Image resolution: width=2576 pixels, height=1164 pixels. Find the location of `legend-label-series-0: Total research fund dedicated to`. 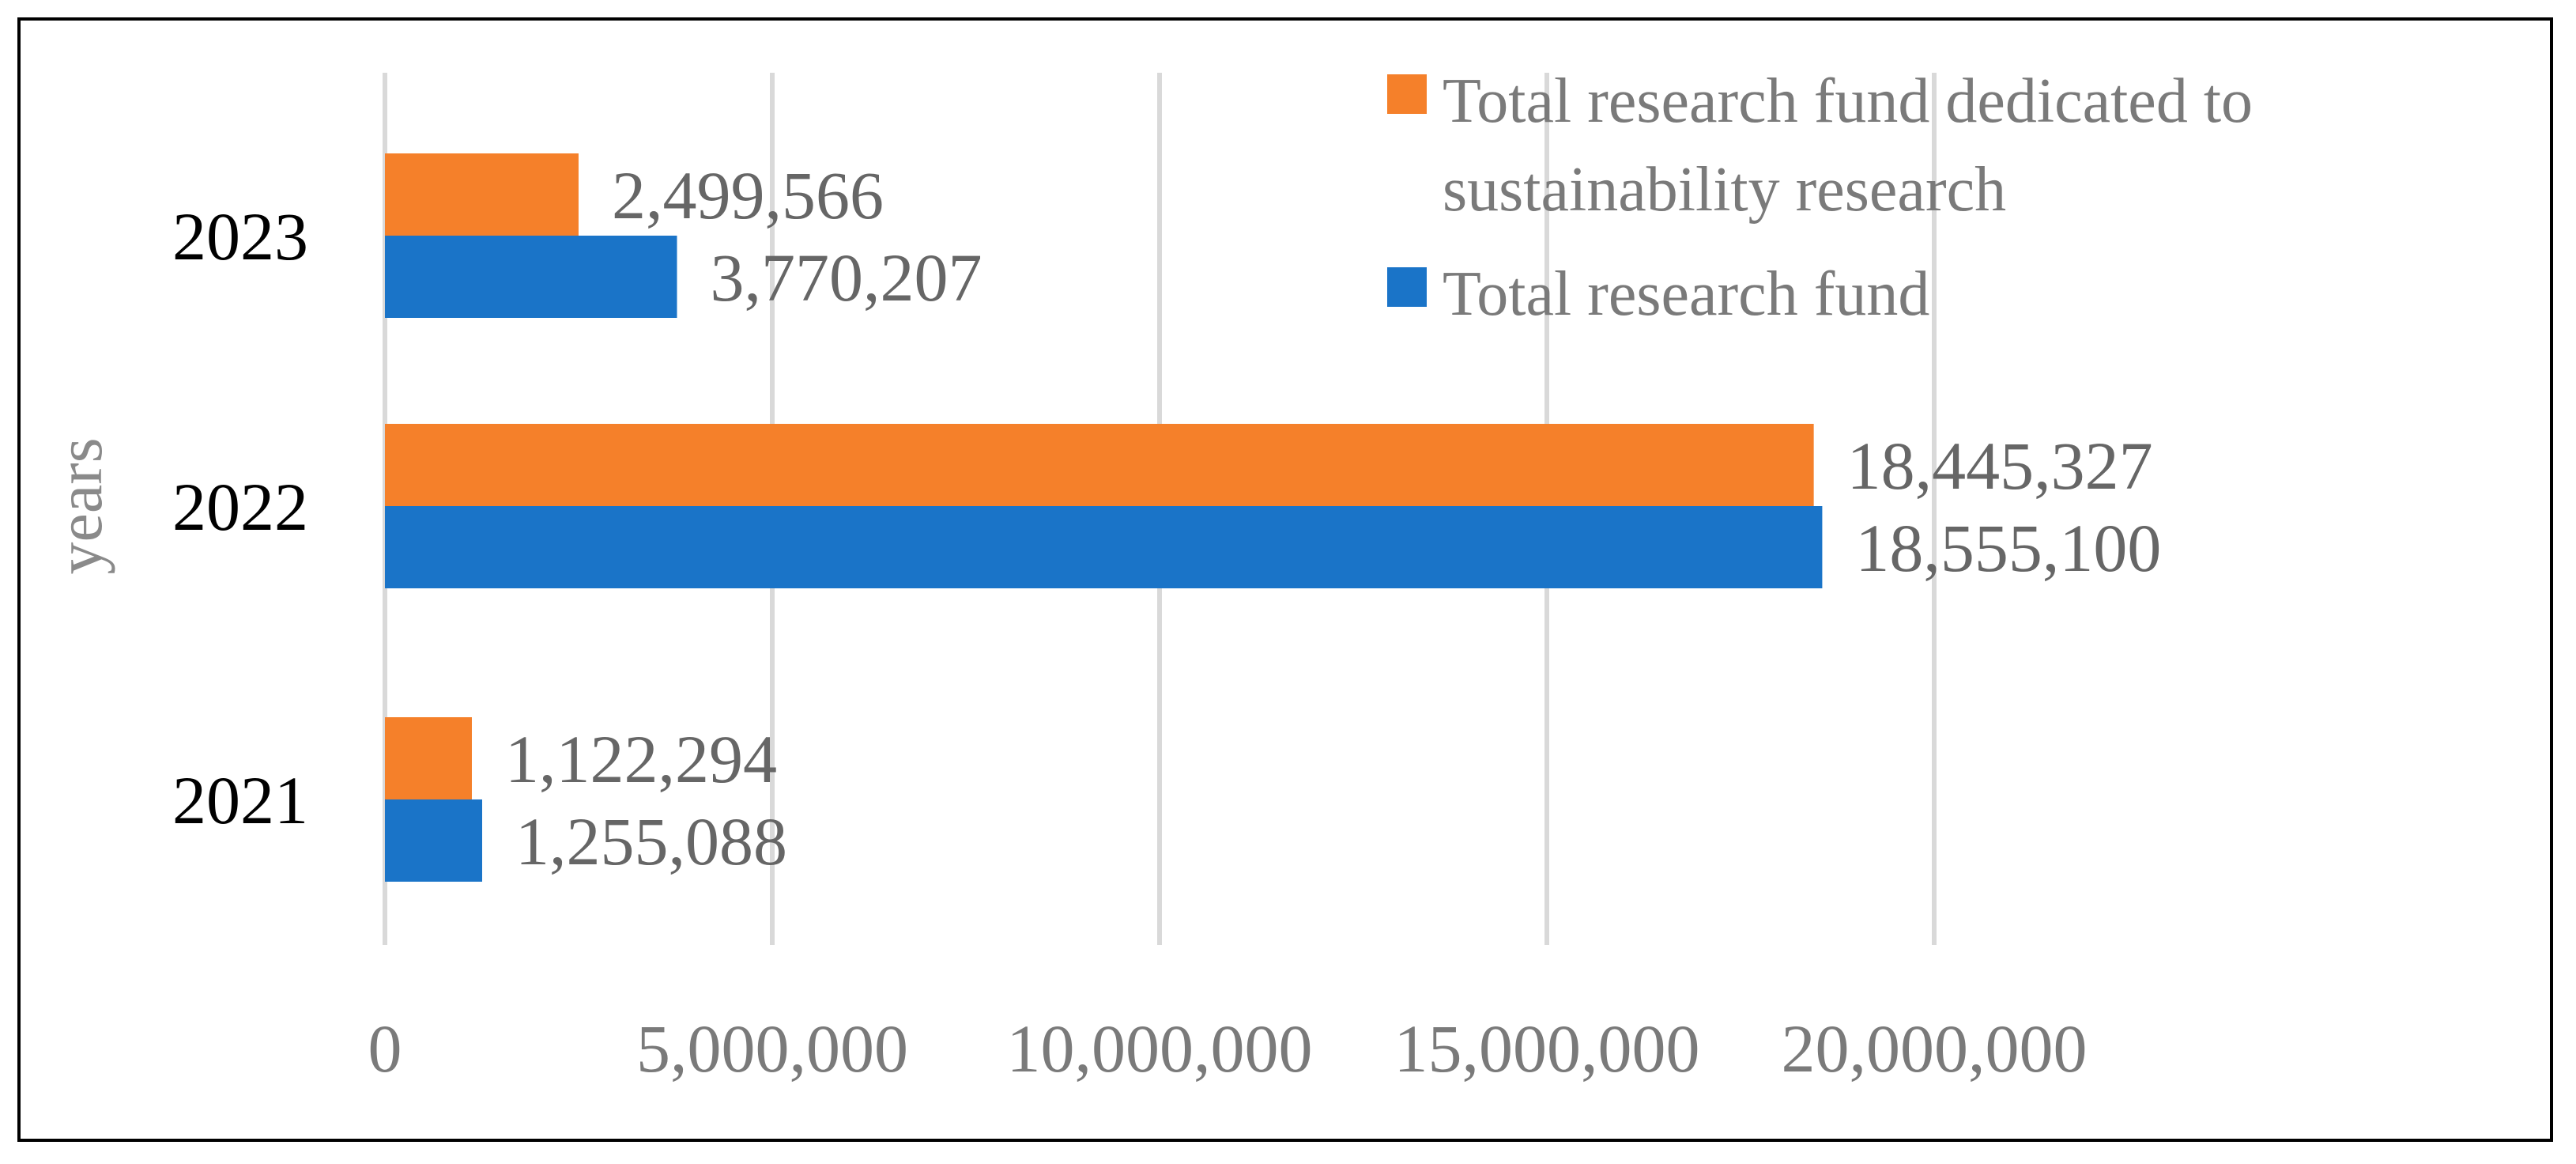

legend-label-series-0: Total research fund dedicated to is located at coordinates (1848, 101).